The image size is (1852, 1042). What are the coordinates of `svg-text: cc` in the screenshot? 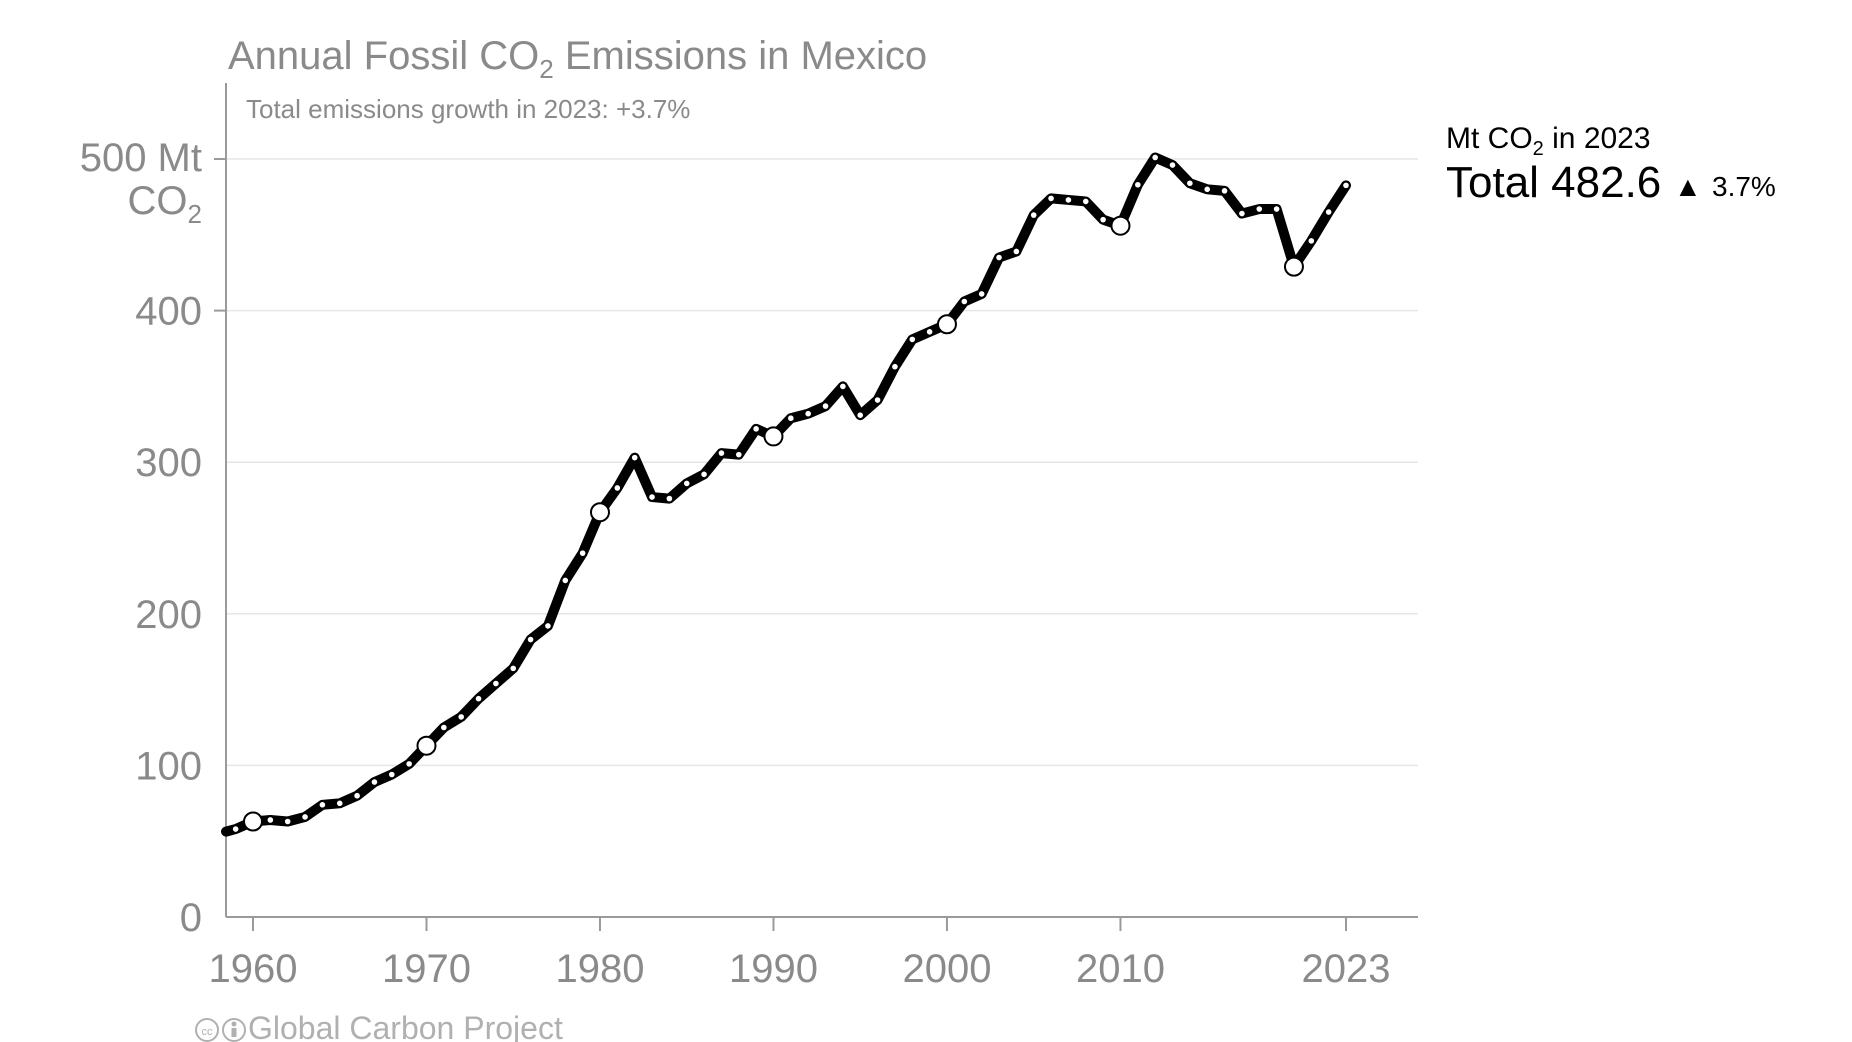 It's located at (208, 1032).